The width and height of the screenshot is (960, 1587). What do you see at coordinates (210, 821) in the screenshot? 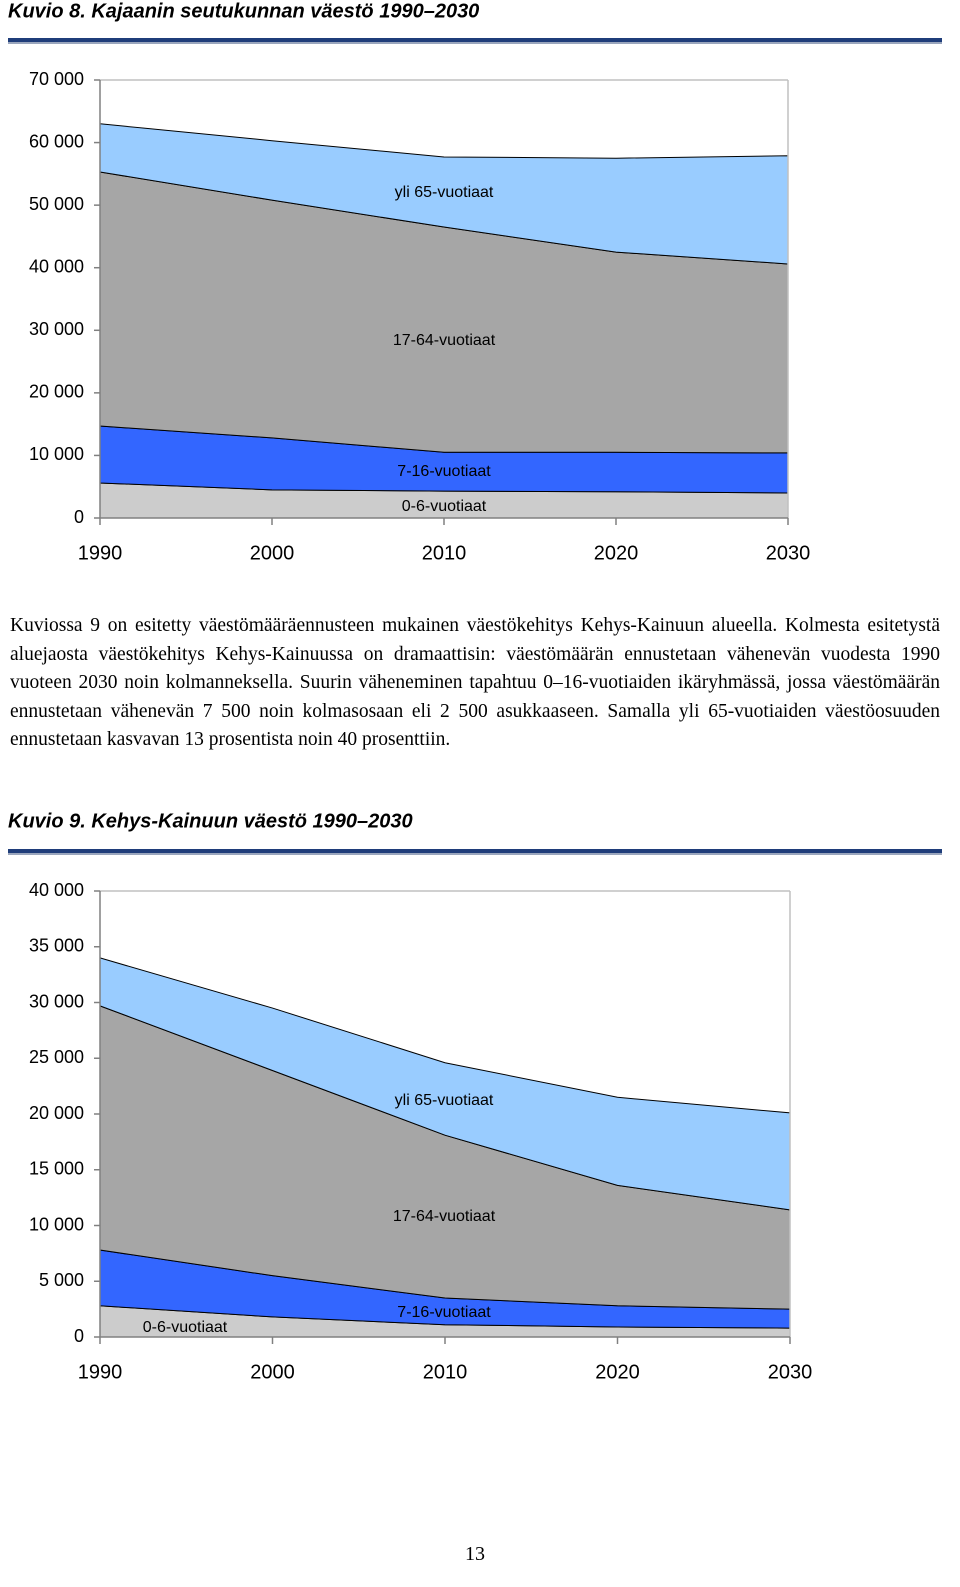
I see `figure-title: Kuvio 9. Kehys-Kainuun väestö 1990–2030` at bounding box center [210, 821].